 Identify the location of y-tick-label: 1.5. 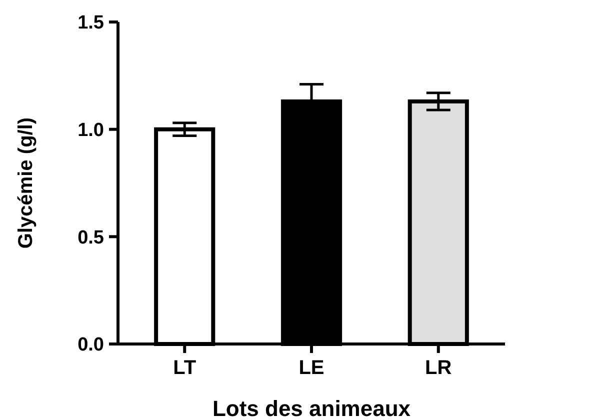
(91, 23).